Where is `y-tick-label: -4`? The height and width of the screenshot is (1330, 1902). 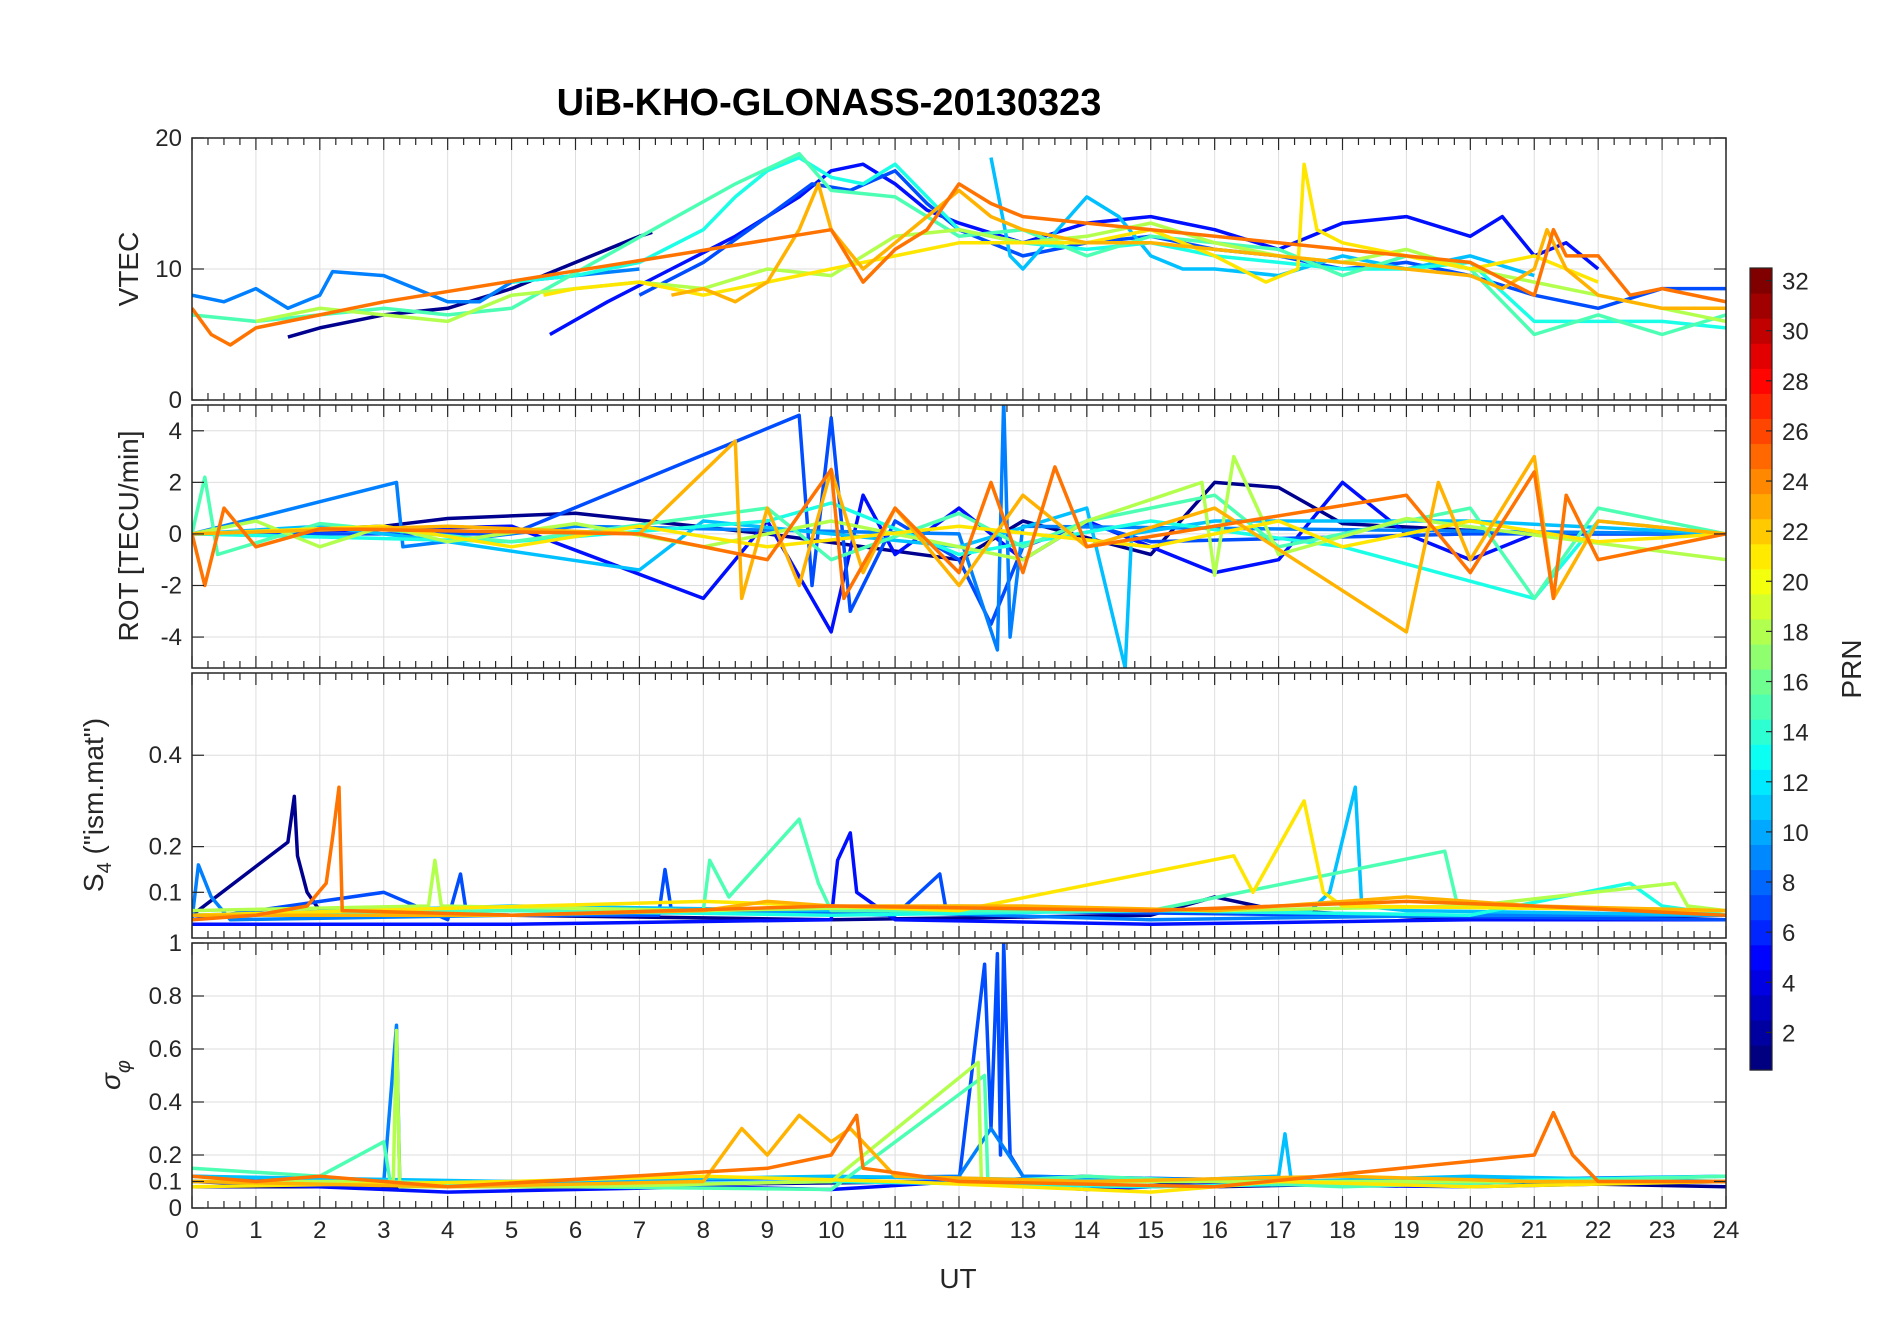 y-tick-label: -4 is located at coordinates (171, 637).